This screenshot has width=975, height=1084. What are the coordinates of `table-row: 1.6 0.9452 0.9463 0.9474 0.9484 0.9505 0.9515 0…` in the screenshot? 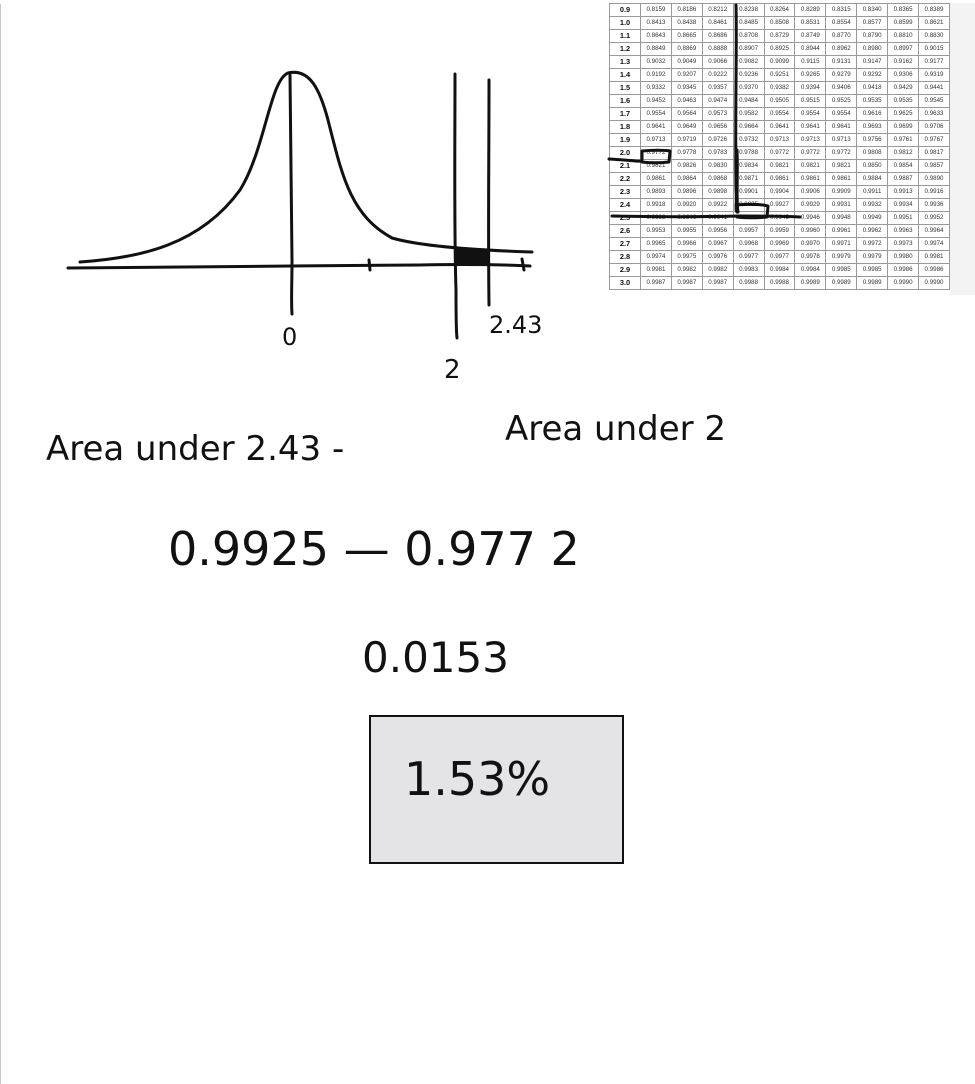 It's located at (779, 101).